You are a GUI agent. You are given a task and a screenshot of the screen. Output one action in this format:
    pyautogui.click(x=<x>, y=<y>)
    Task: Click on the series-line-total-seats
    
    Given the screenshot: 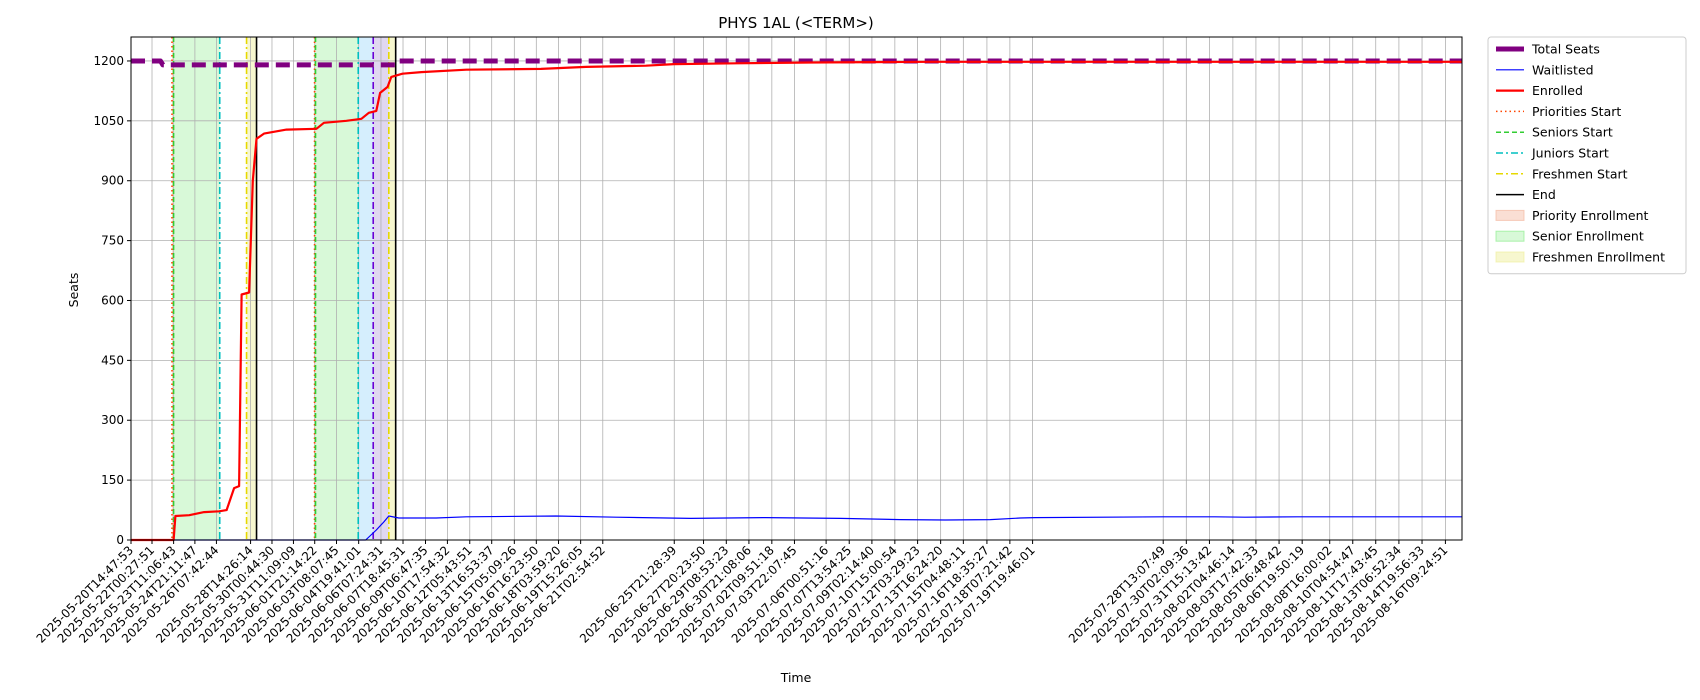 What is the action you would take?
    pyautogui.click(x=796, y=63)
    